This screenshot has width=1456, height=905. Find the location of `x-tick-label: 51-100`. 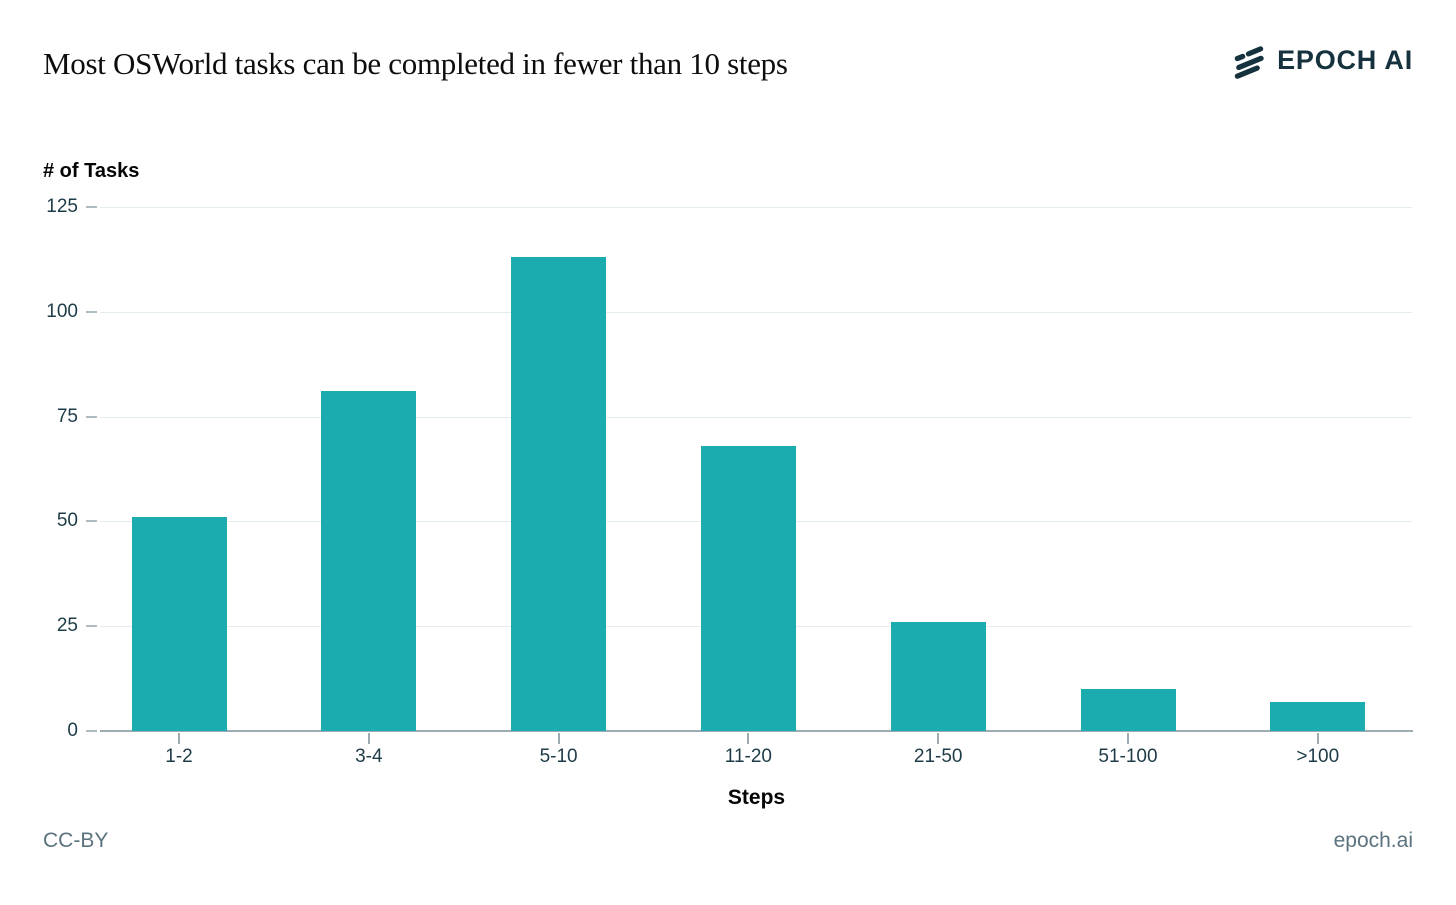

x-tick-label: 51-100 is located at coordinates (1128, 756).